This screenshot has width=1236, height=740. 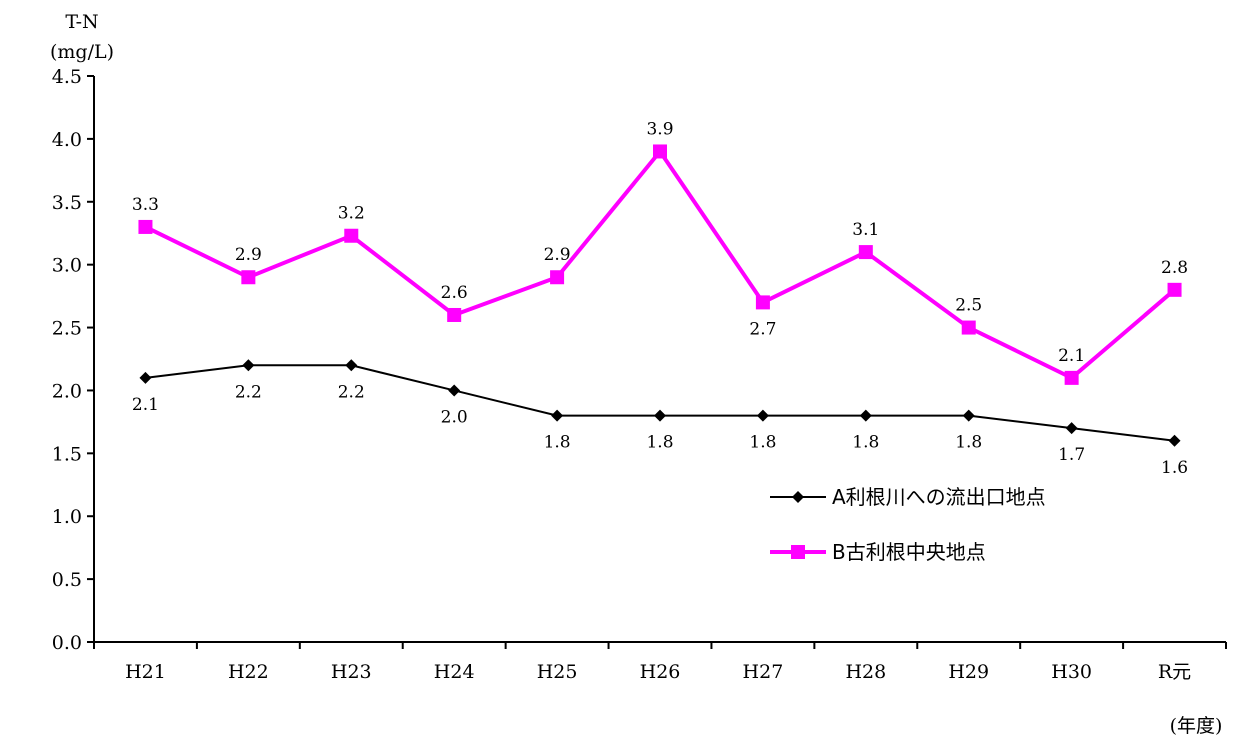 I want to click on x-tick-label: H29, so click(x=968, y=672).